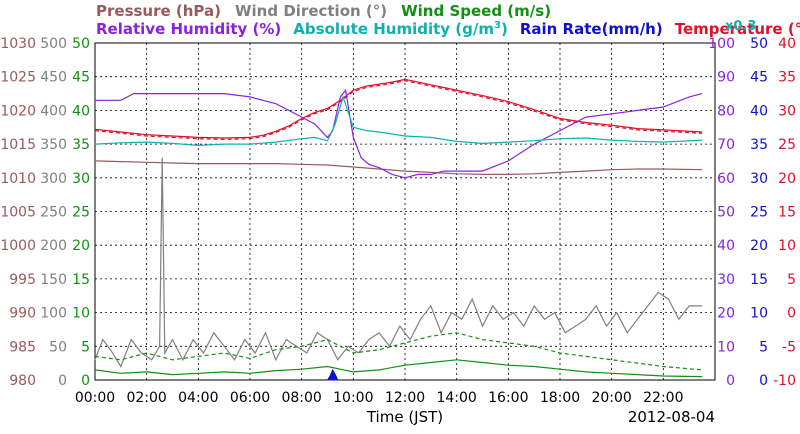  Describe the element at coordinates (726, 213) in the screenshot. I see `relative-humidity-tick-label: 50` at that location.